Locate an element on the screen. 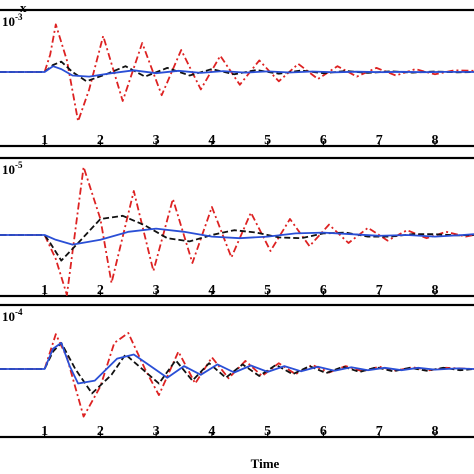  scale-label: 10⁻⁵ is located at coordinates (12, 168).